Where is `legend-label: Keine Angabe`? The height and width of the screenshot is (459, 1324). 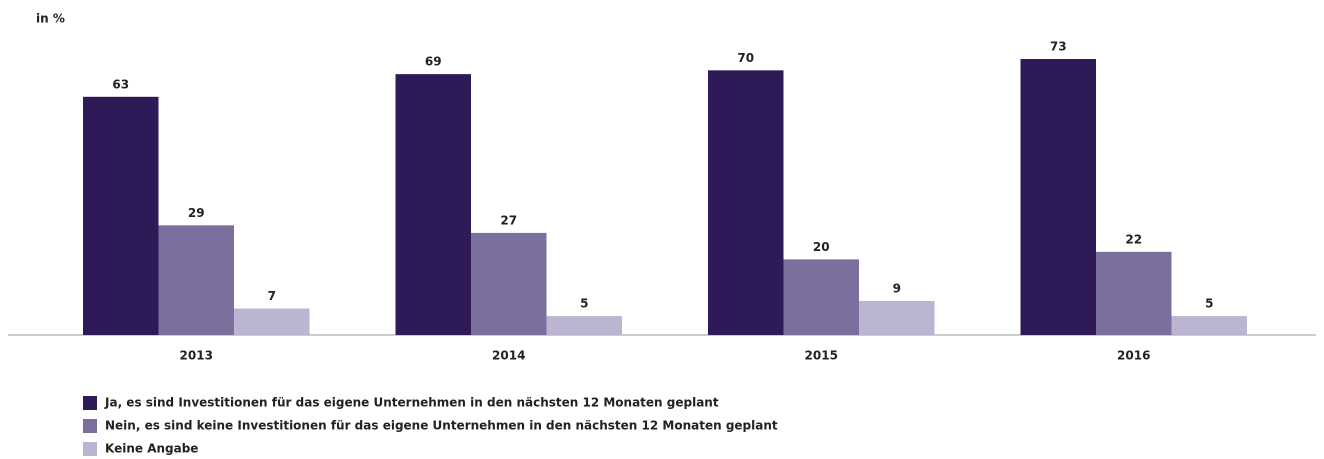 legend-label: Keine Angabe is located at coordinates (151, 449).